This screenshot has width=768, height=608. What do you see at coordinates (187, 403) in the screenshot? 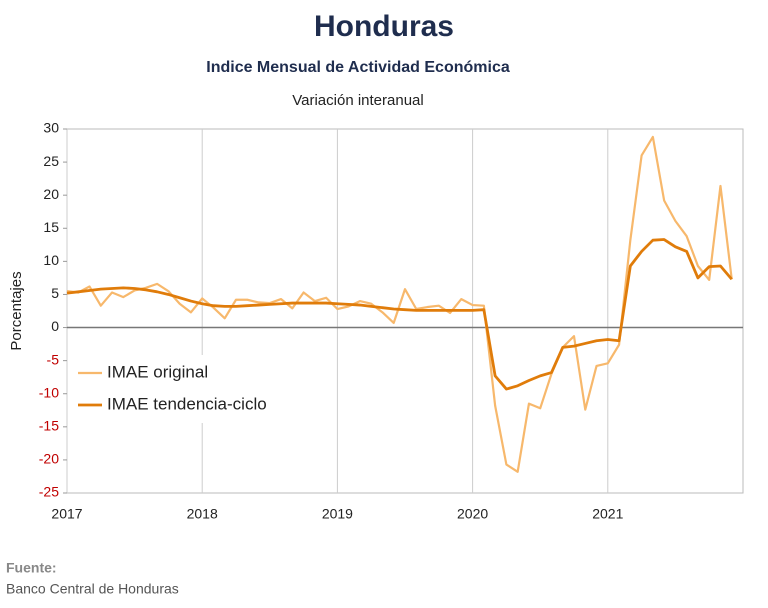
I see `legend-label: IMAE tendencia-ciclo` at bounding box center [187, 403].